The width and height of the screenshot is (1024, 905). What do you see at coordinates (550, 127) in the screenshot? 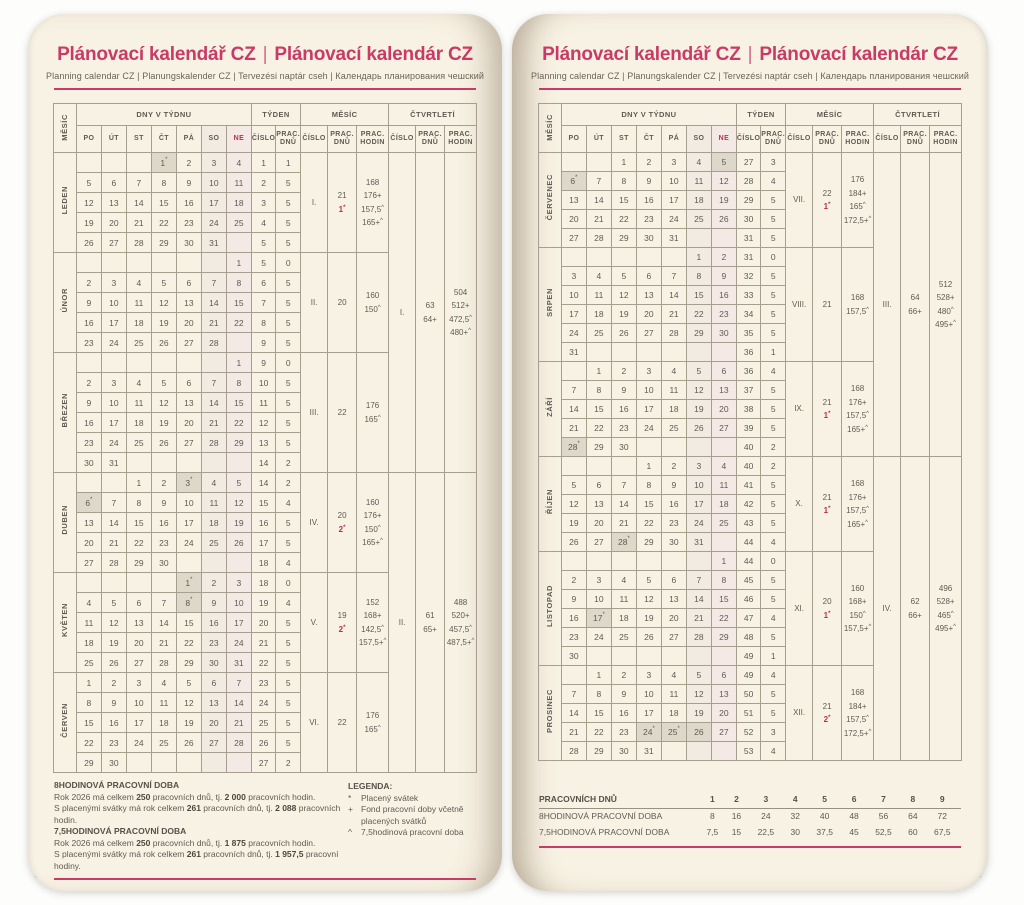
I see `header-month-rotated-label: MĚSÍC` at bounding box center [550, 127].